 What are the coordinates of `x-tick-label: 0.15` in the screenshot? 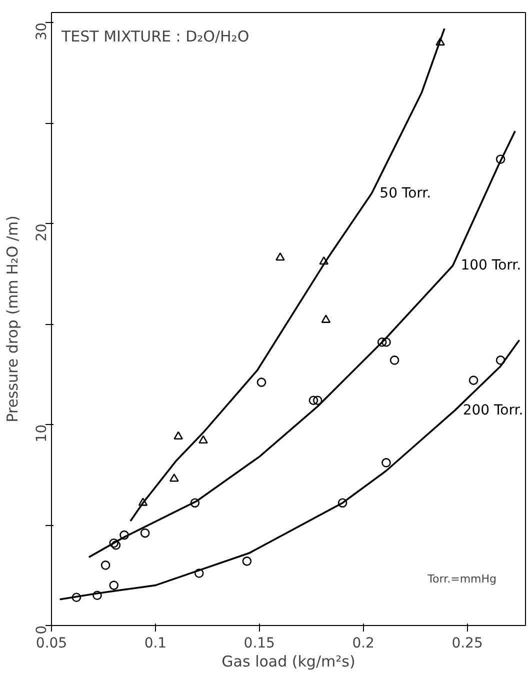 It's located at (259, 644).